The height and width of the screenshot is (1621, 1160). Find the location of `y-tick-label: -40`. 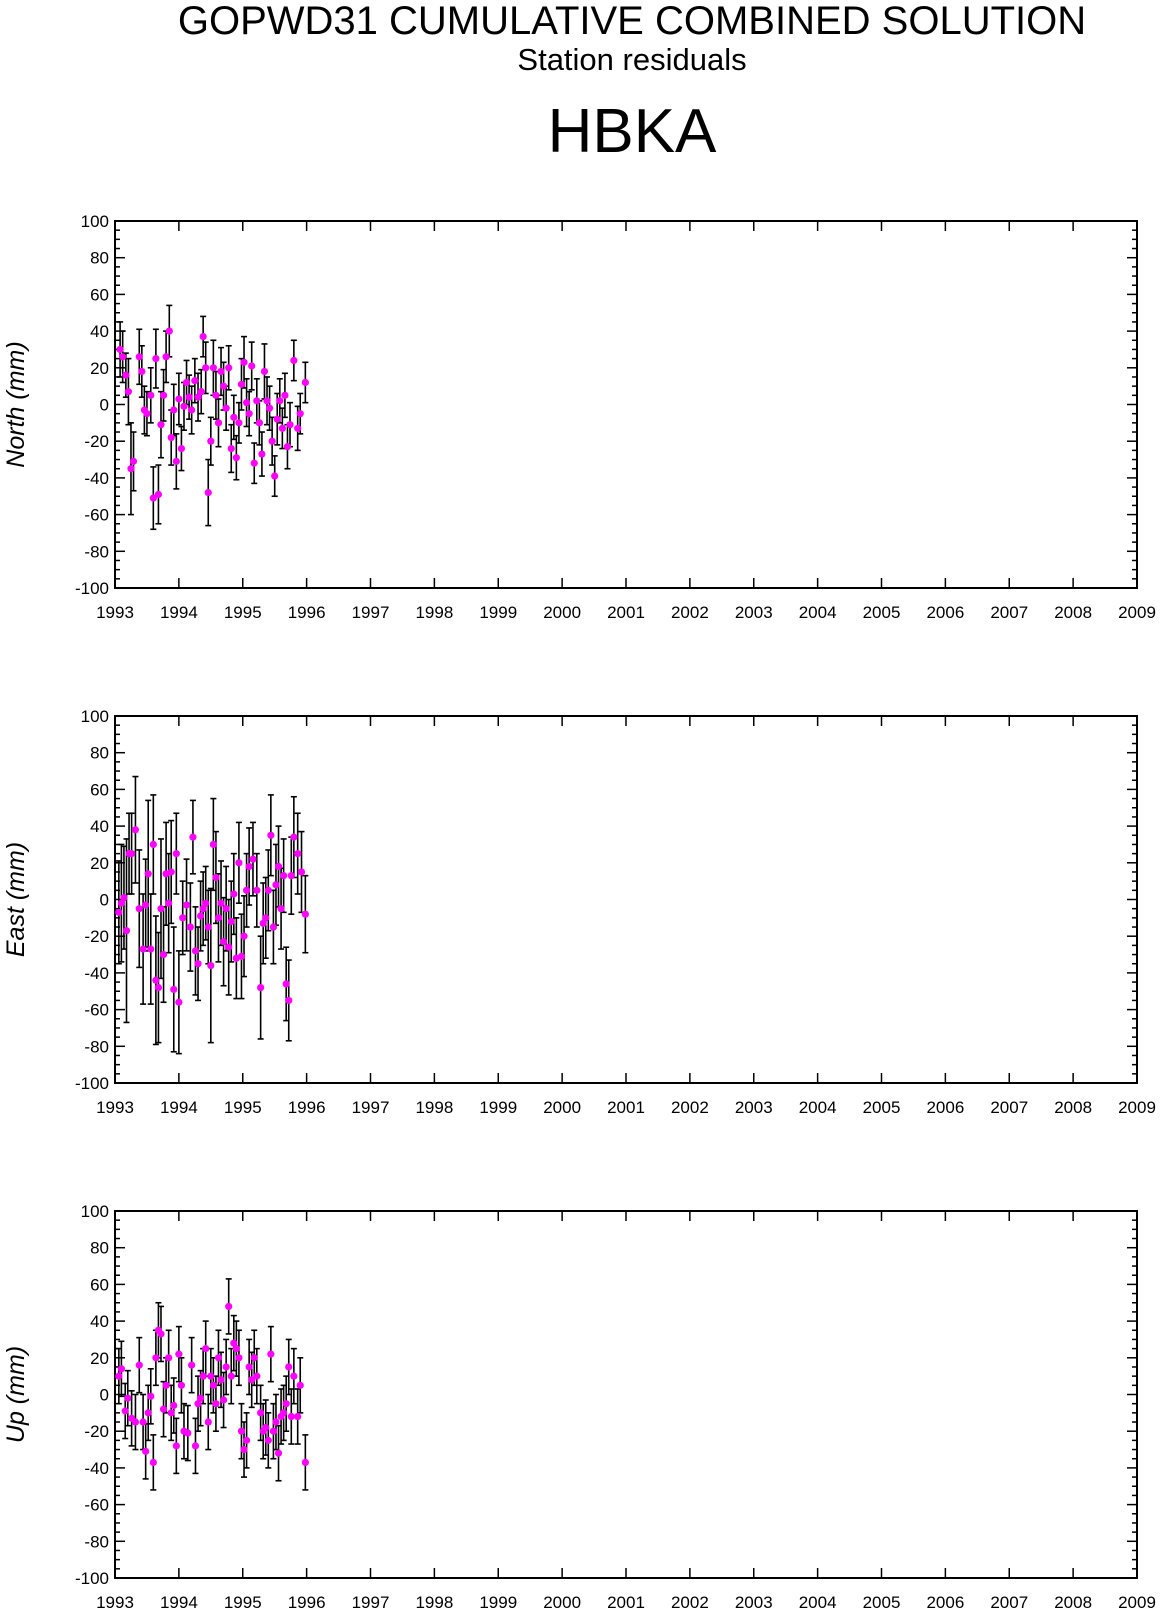

y-tick-label: -40 is located at coordinates (96, 1468).